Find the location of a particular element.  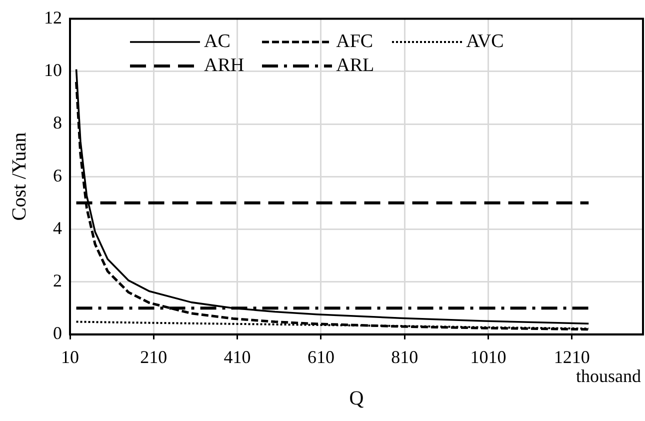

legend-label: ARL is located at coordinates (355, 66).